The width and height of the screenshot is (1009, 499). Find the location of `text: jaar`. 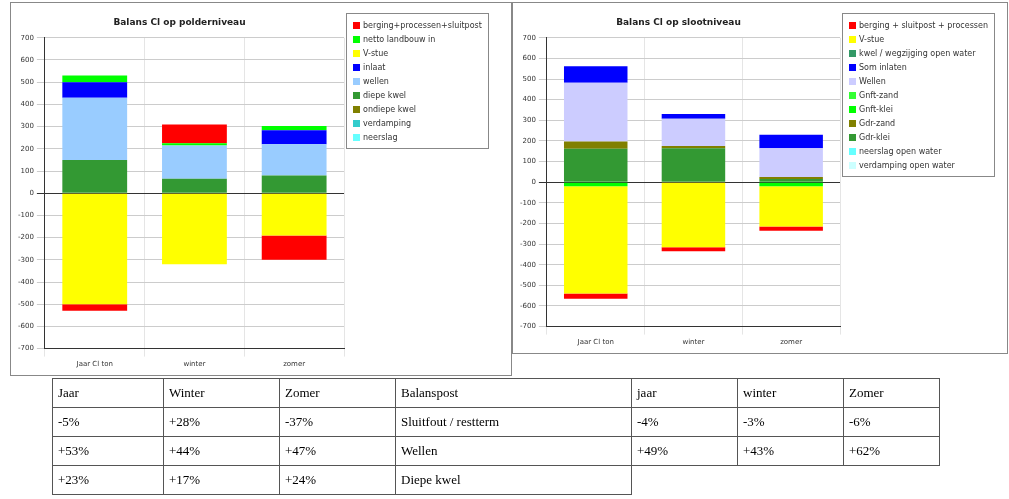

text: jaar is located at coordinates (684, 393).